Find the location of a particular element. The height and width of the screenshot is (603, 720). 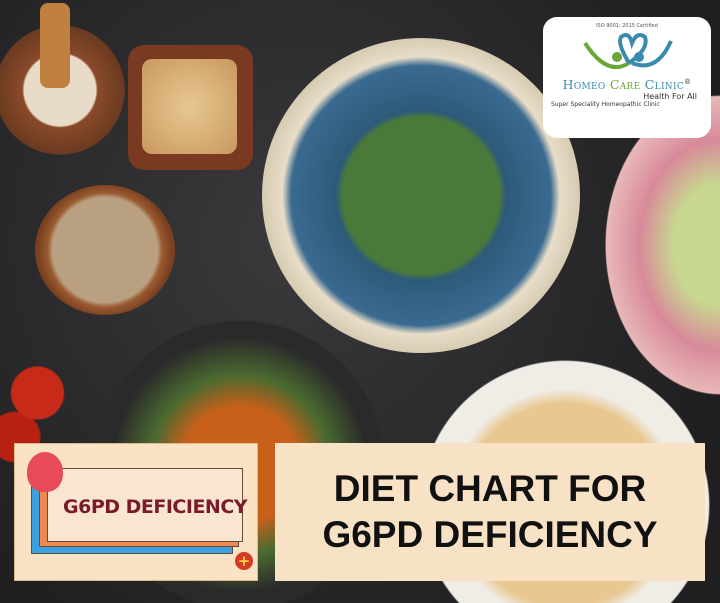

clinic-tagline: Health For All is located at coordinates (670, 96).